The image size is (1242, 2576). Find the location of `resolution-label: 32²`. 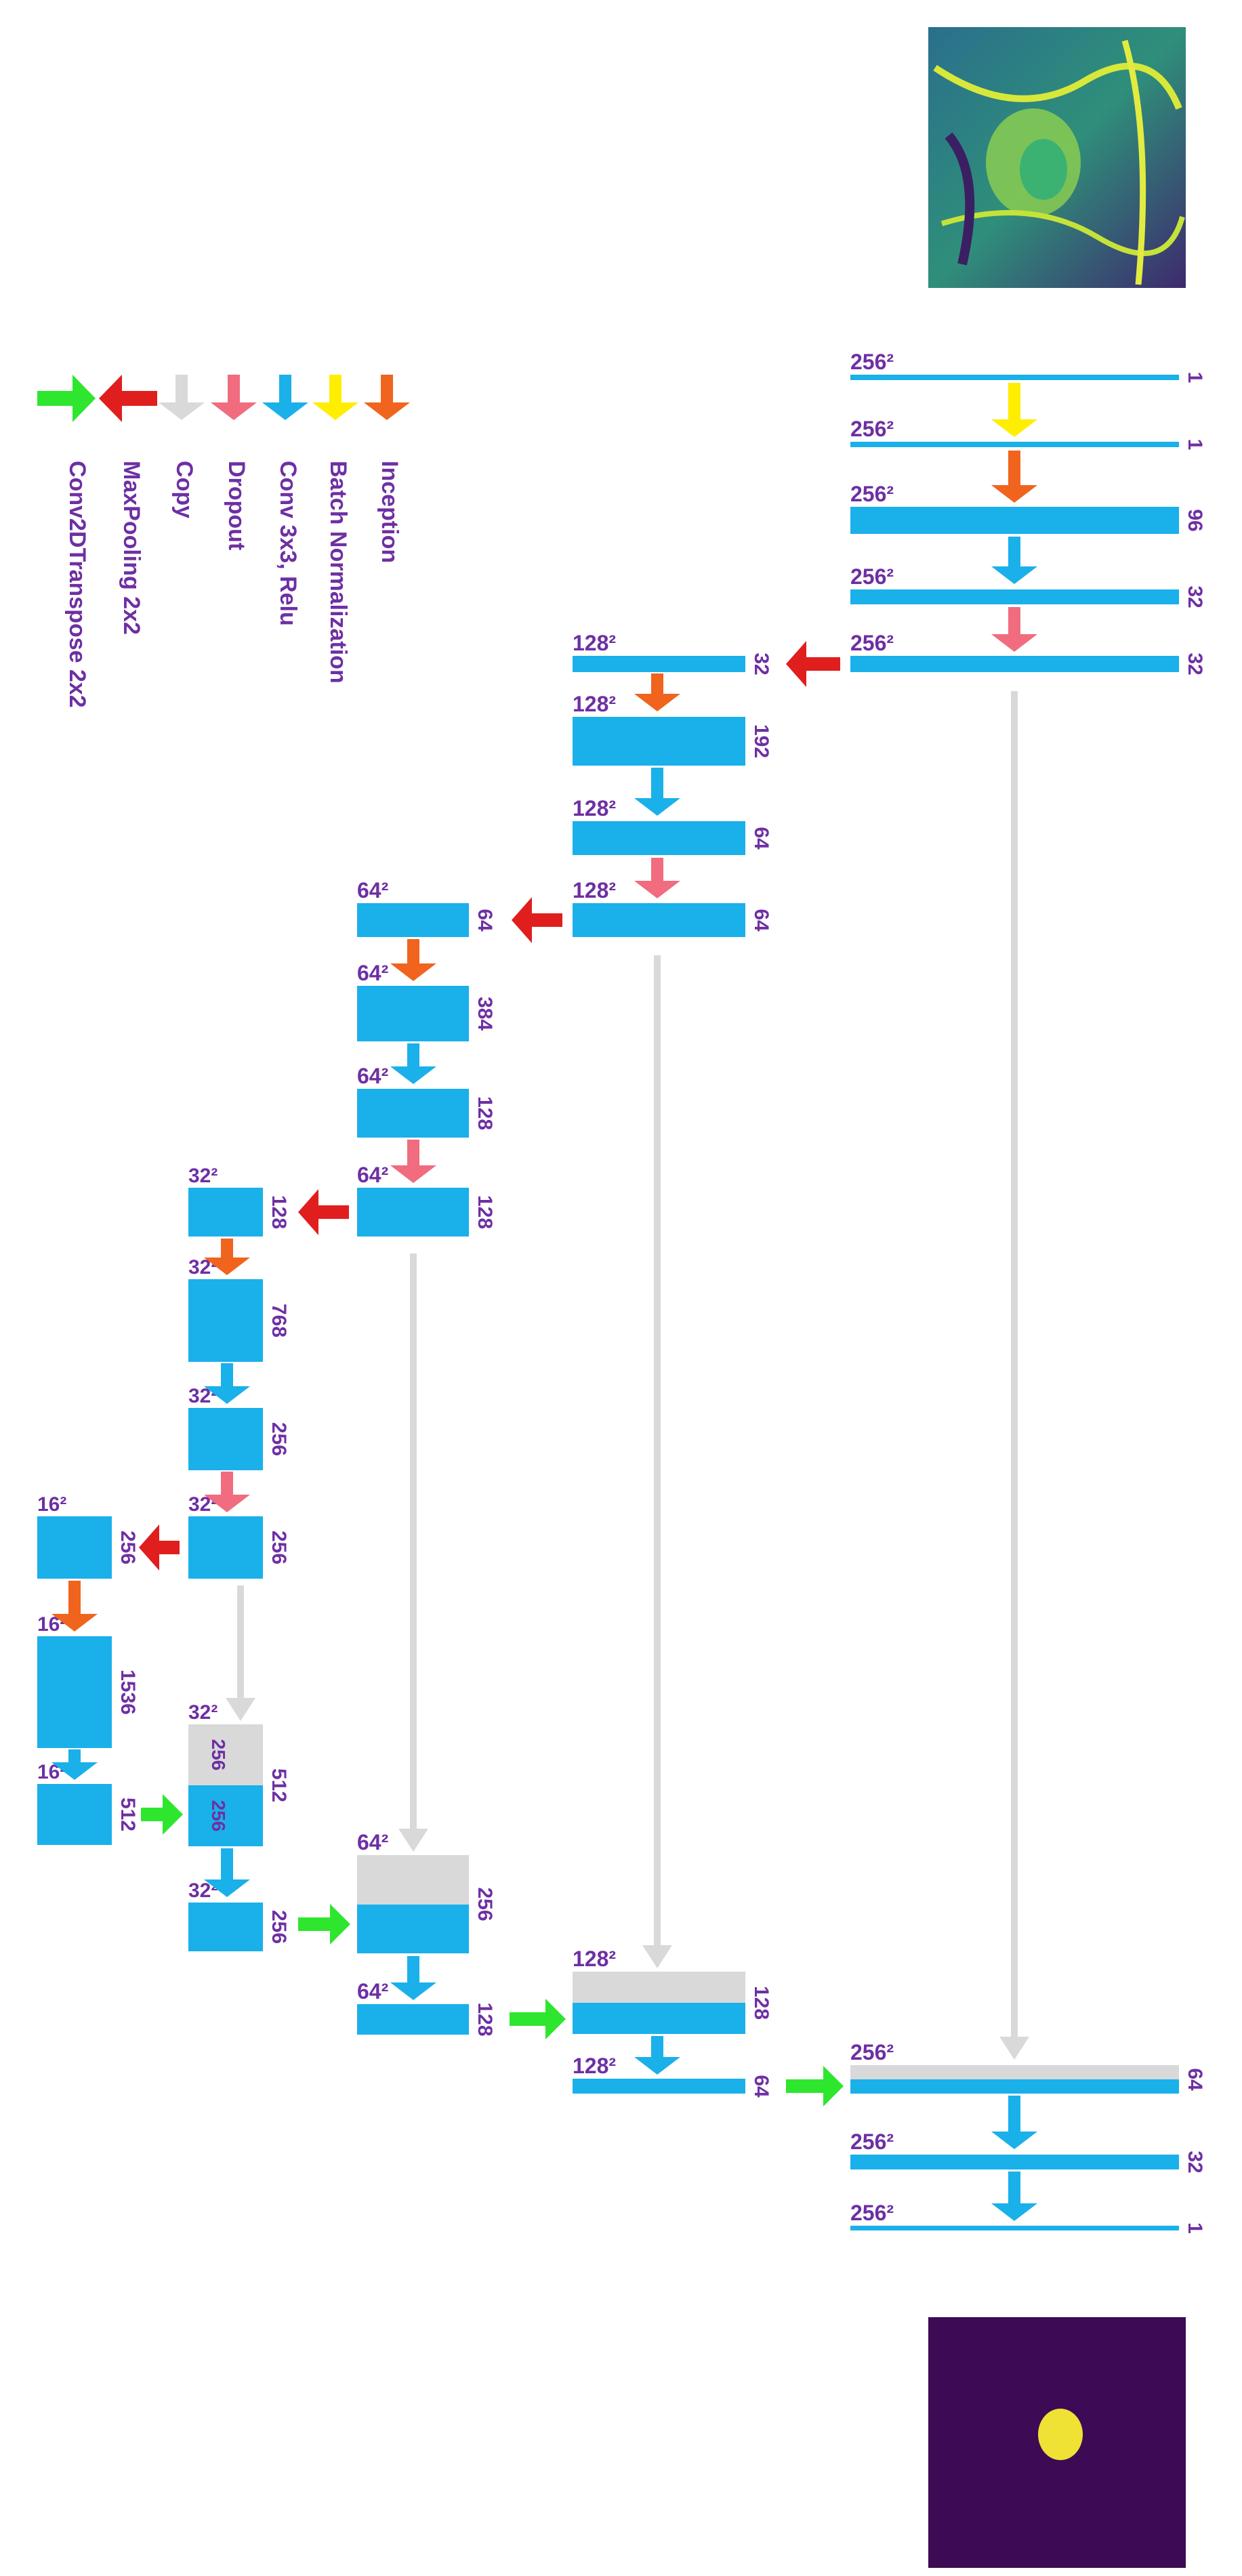

resolution-label: 32² is located at coordinates (203, 1176).